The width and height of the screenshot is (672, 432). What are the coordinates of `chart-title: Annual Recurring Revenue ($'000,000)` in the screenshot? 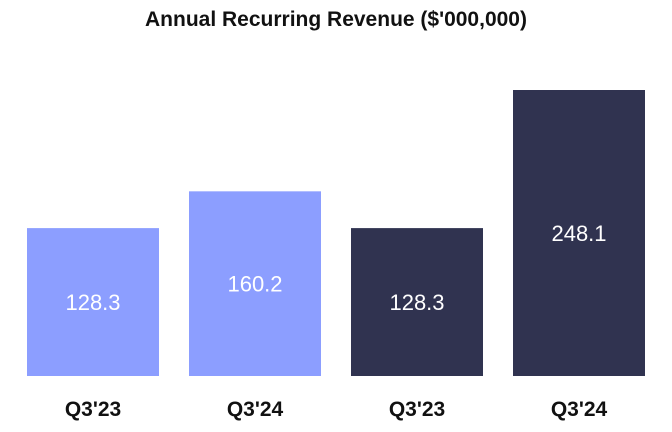 It's located at (336, 19).